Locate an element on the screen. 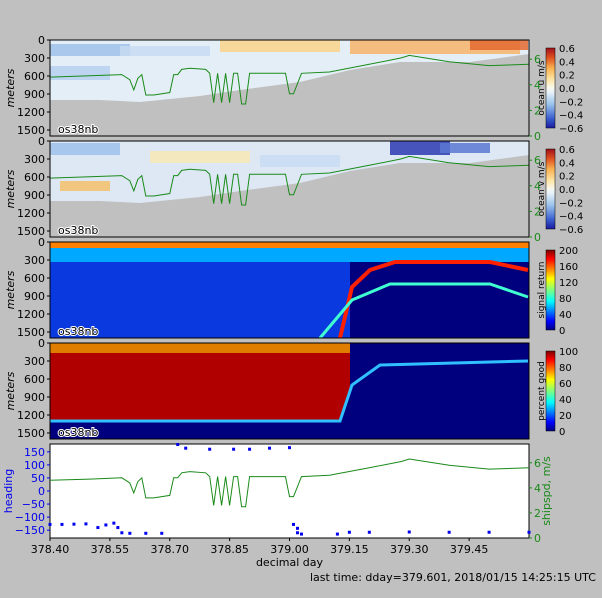 The width and height of the screenshot is (602, 598). xtick-label: 379.00 is located at coordinates (289, 549).